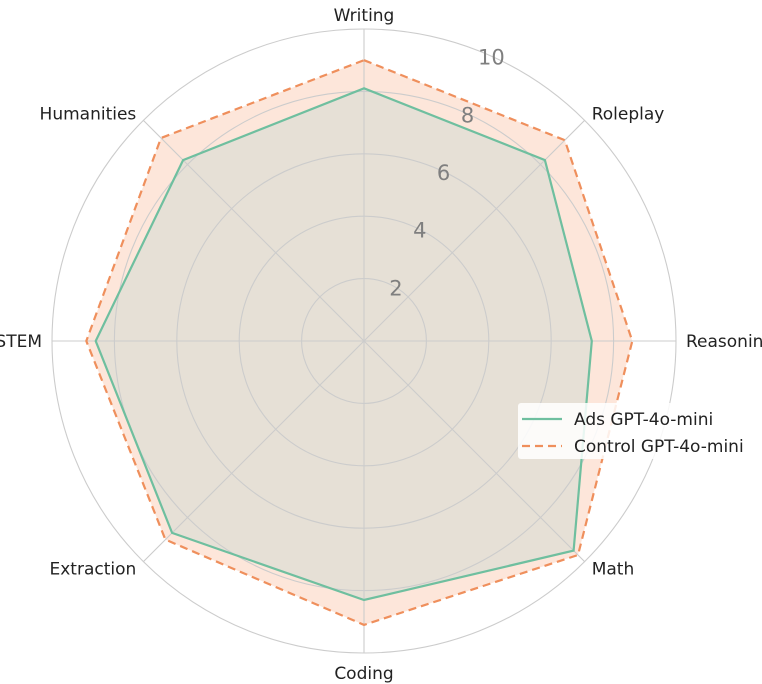 The image size is (762, 684). What do you see at coordinates (88, 114) in the screenshot?
I see `axis-label-humanities: Humanities` at bounding box center [88, 114].